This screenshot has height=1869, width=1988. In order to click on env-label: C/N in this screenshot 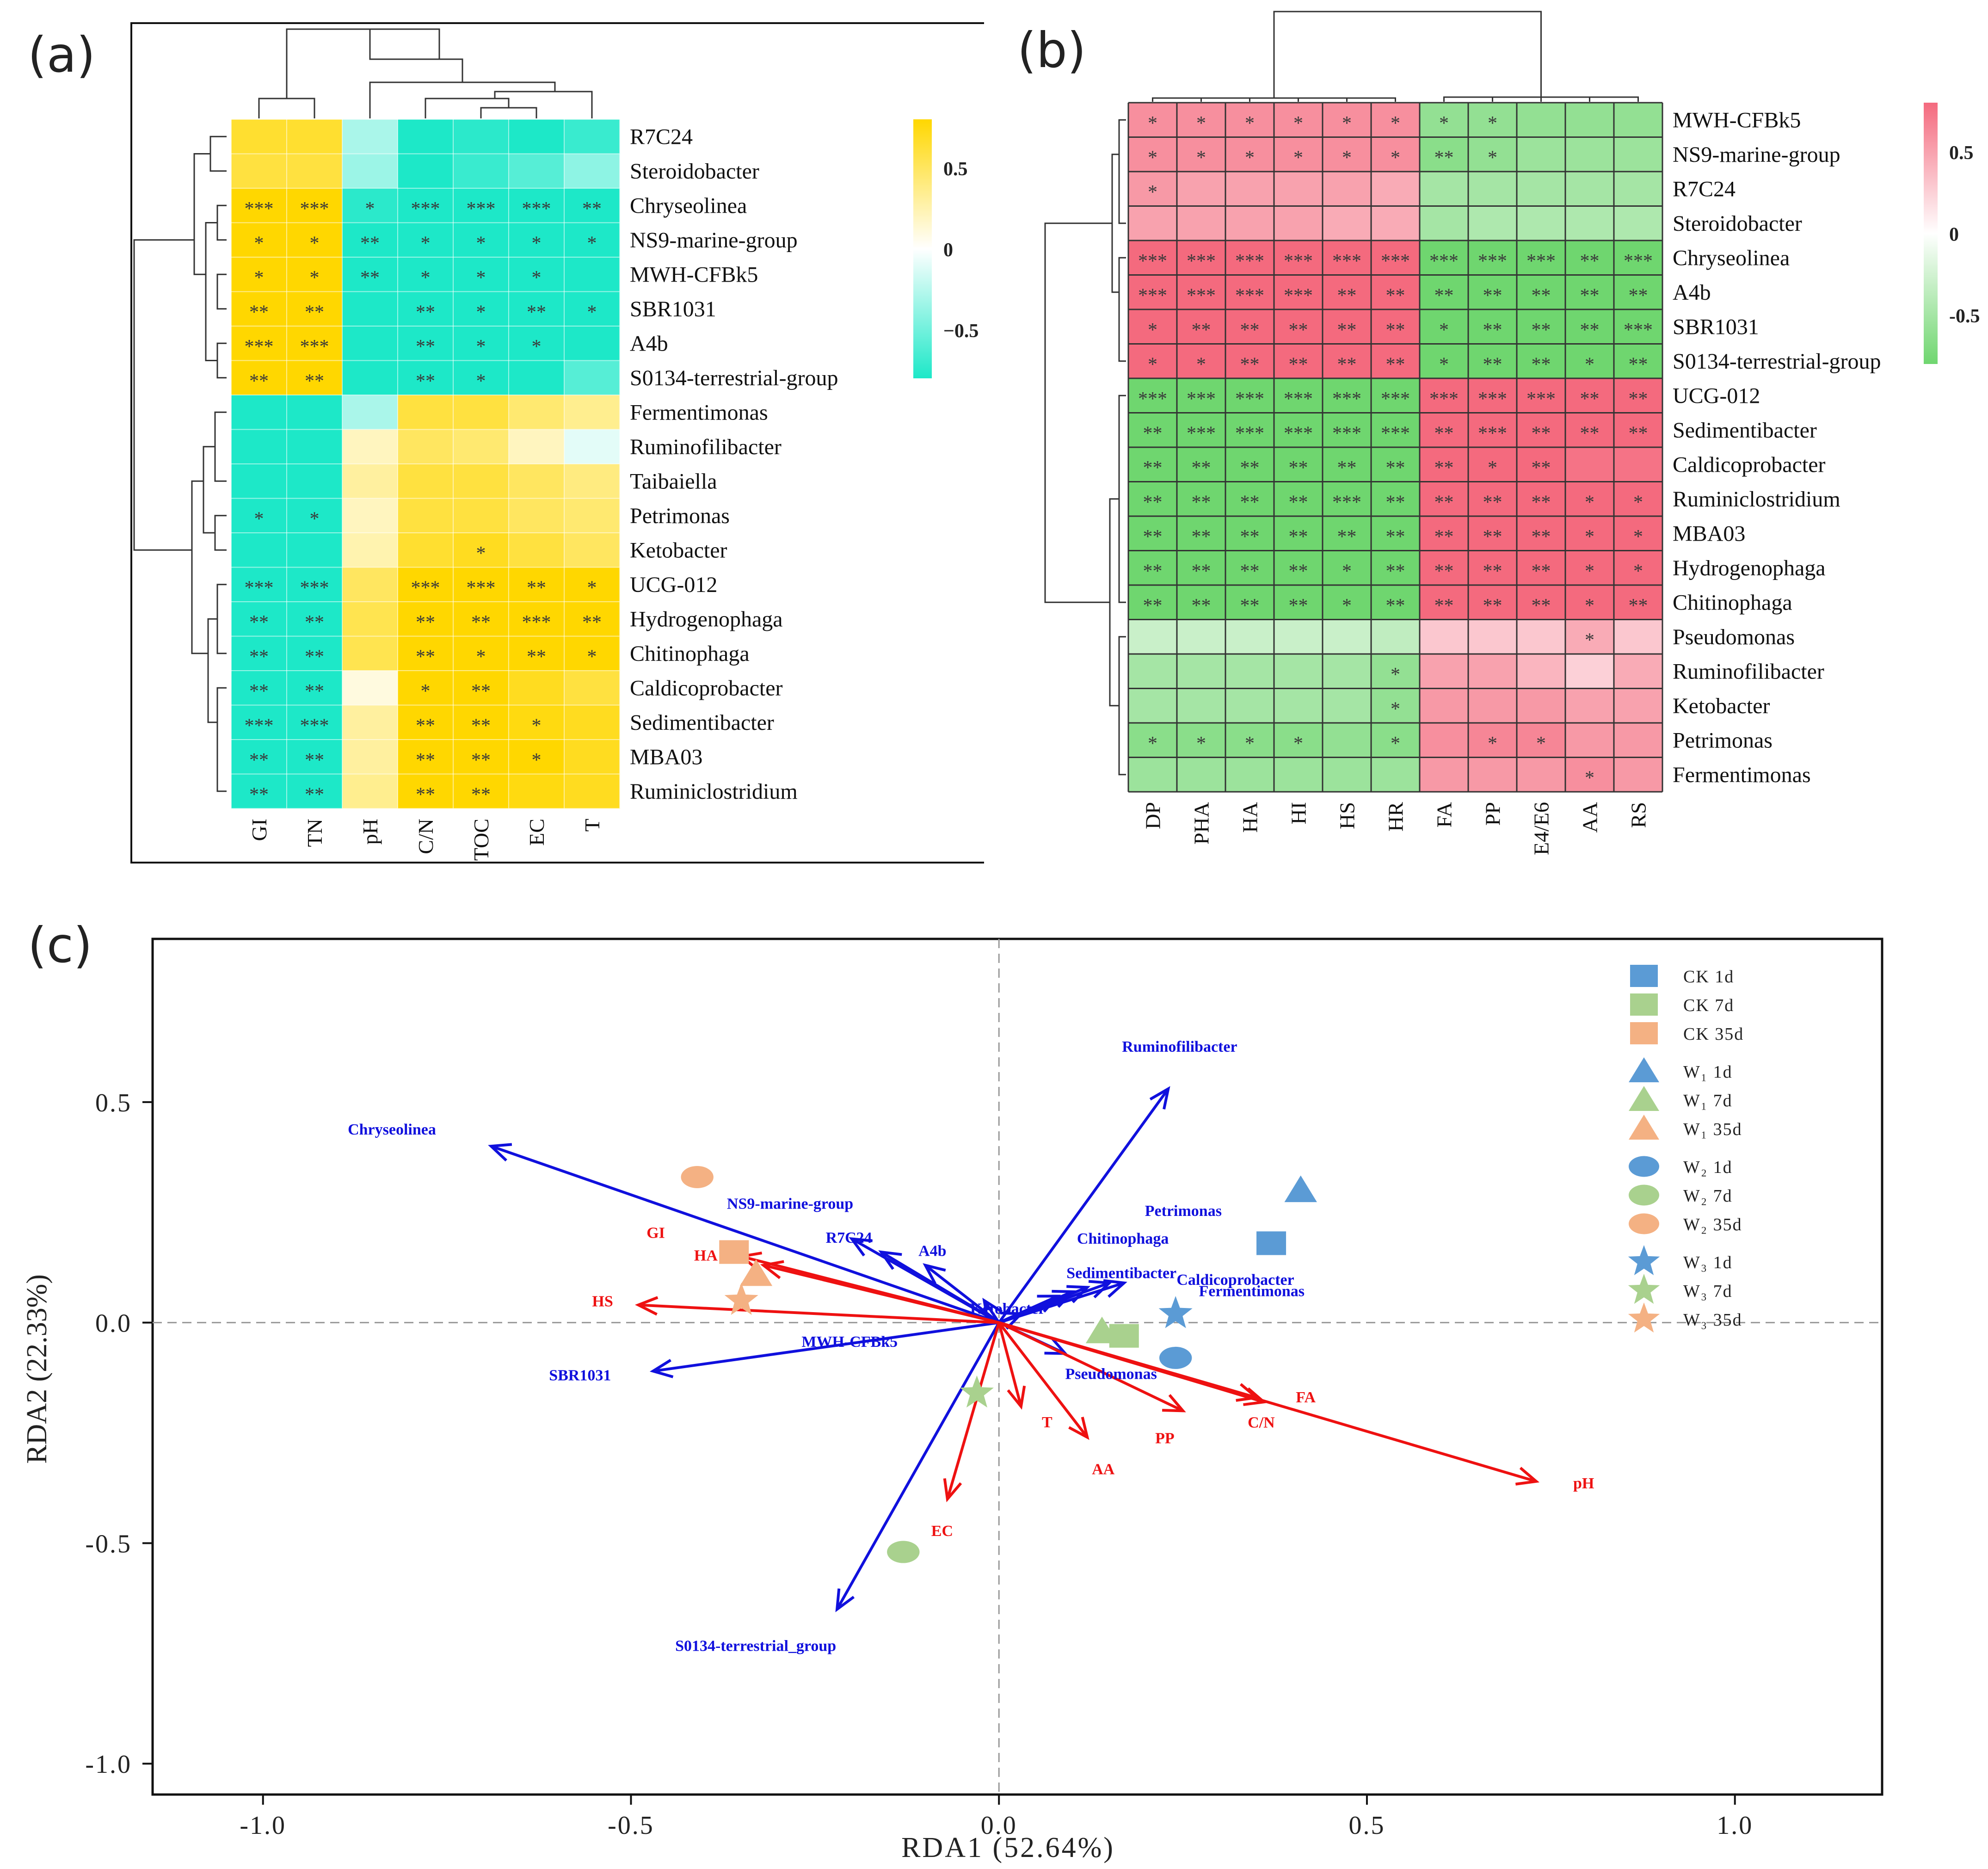, I will do `click(1261, 1422)`.